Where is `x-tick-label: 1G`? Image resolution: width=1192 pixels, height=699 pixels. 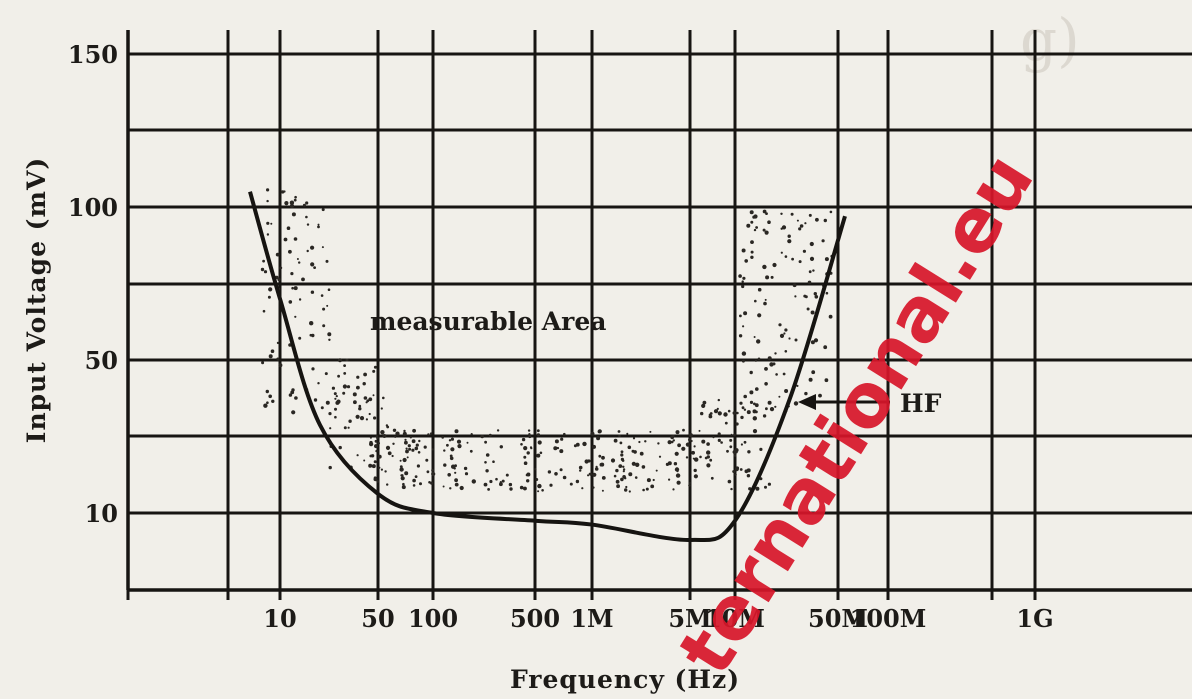
x-tick-label: 1G is located at coordinates (1034, 618).